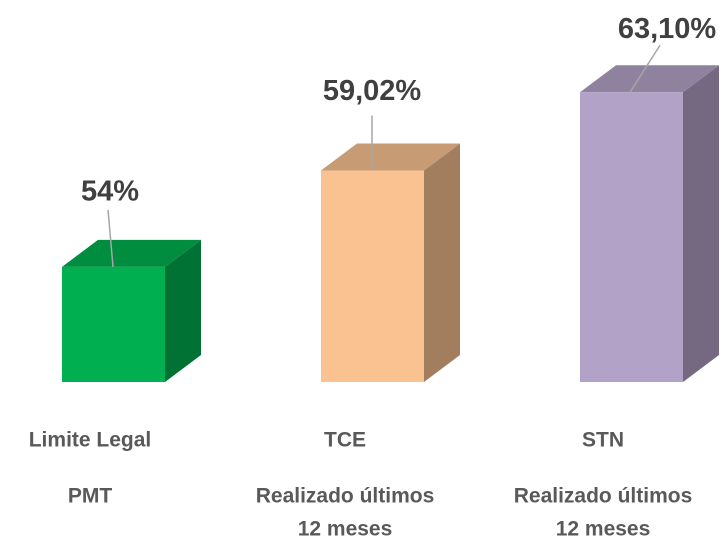 The height and width of the screenshot is (548, 725). I want to click on category-label: TCE, so click(345, 440).